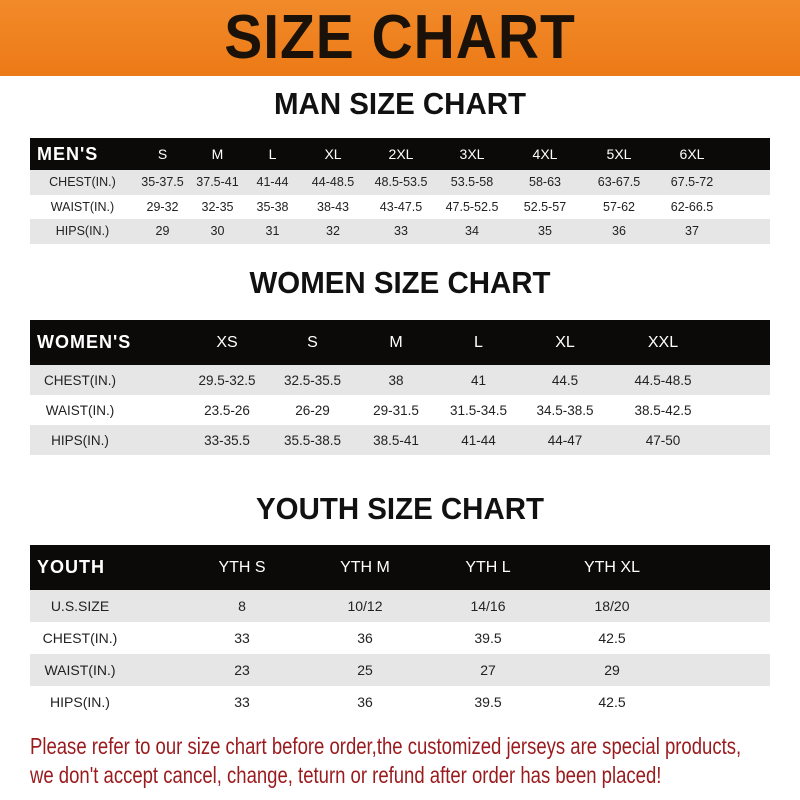 The image size is (800, 800). What do you see at coordinates (612, 606) in the screenshot?
I see `table-cell: 18/20` at bounding box center [612, 606].